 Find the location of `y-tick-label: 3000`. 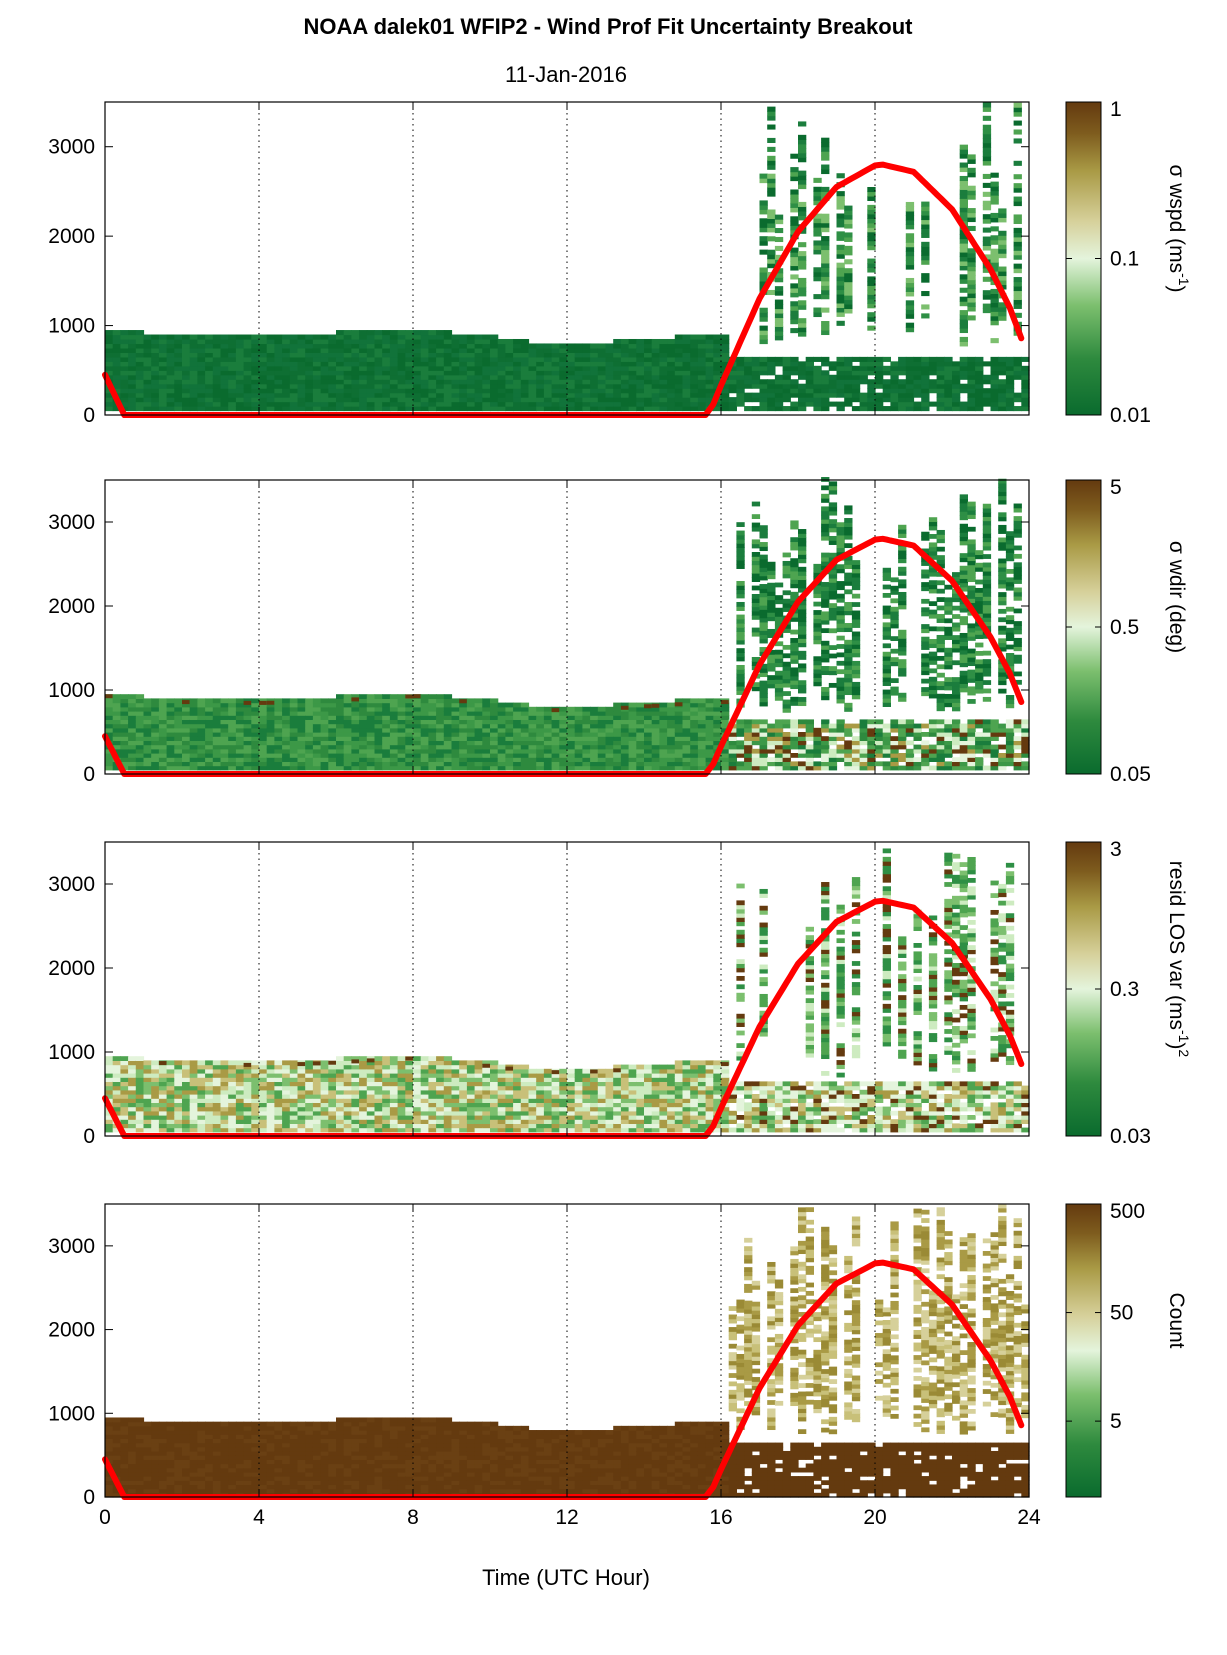

y-tick-label: 3000 is located at coordinates (71, 522).